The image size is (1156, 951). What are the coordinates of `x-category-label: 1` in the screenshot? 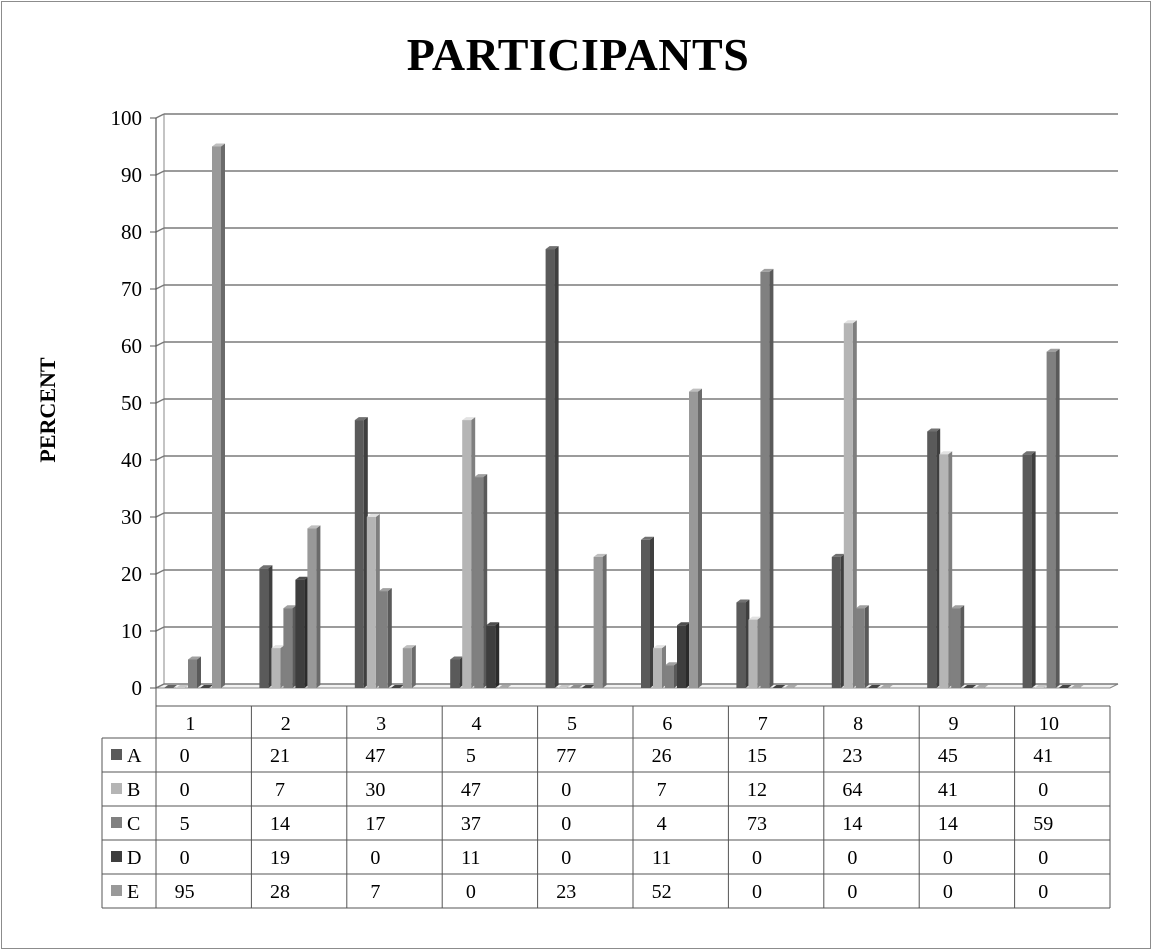 It's located at (190, 724).